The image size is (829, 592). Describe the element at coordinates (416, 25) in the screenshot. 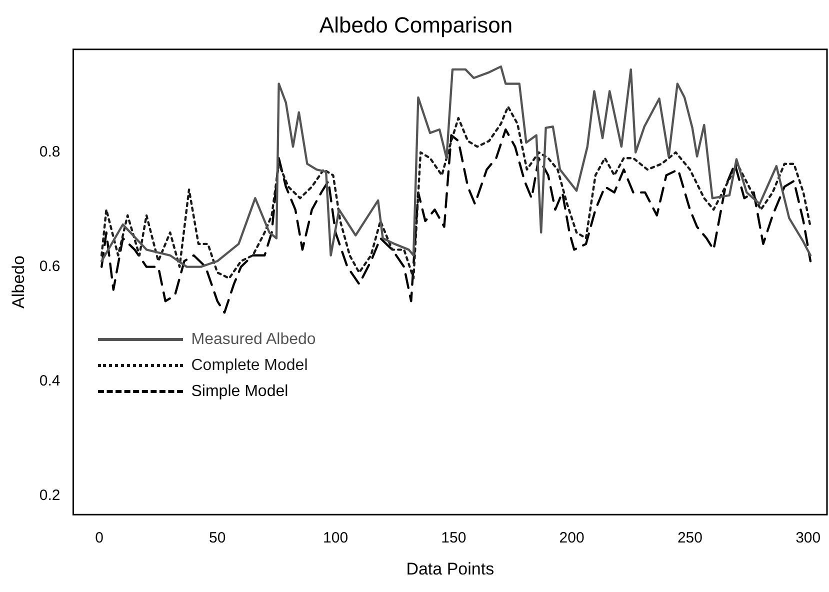

I see `chart-title: Albedo Comparison` at that location.